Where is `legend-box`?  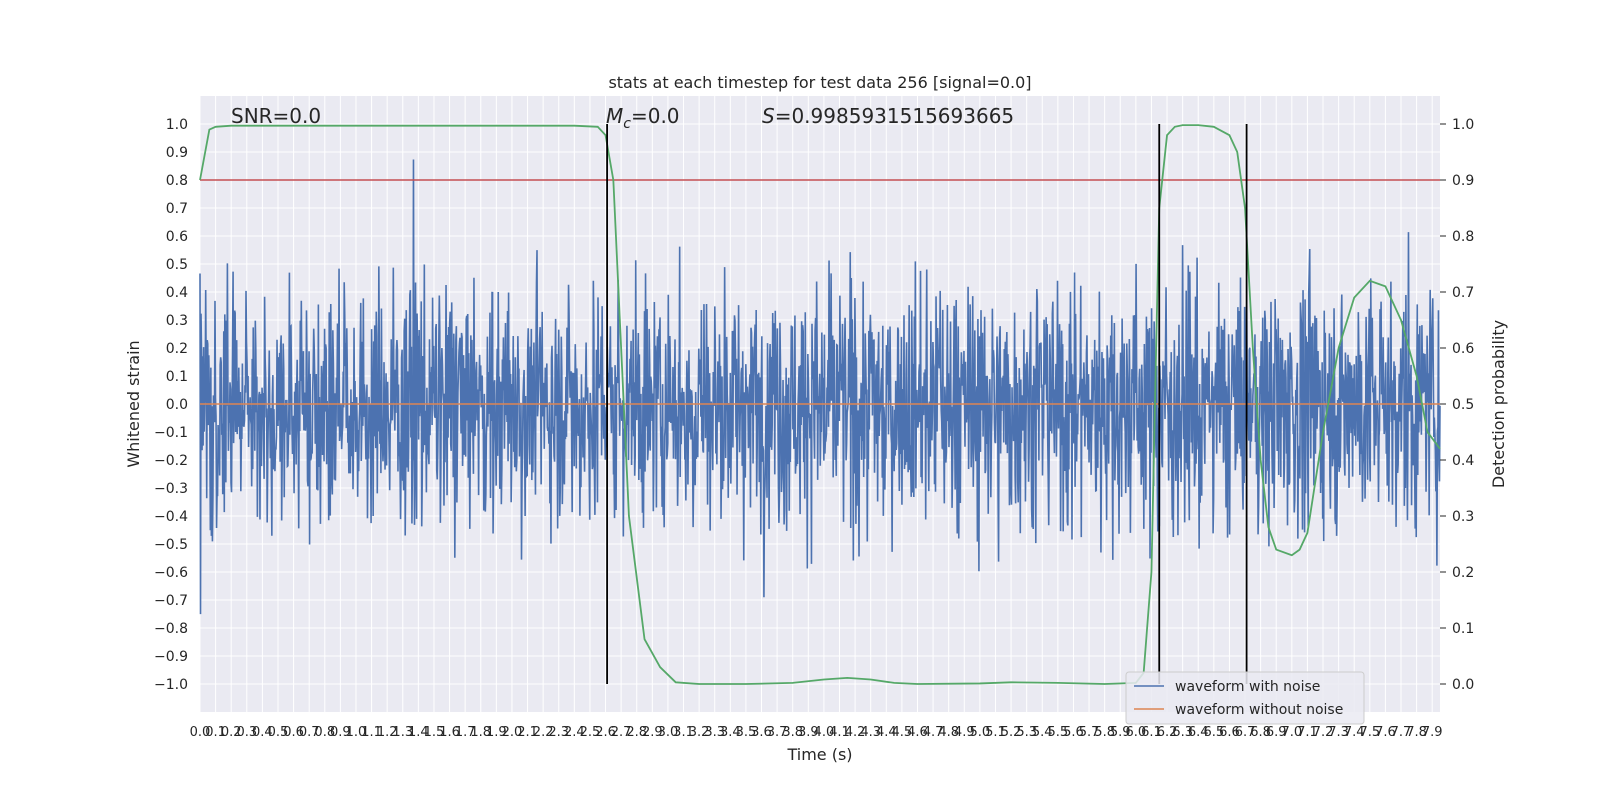
legend-box is located at coordinates (1245, 698).